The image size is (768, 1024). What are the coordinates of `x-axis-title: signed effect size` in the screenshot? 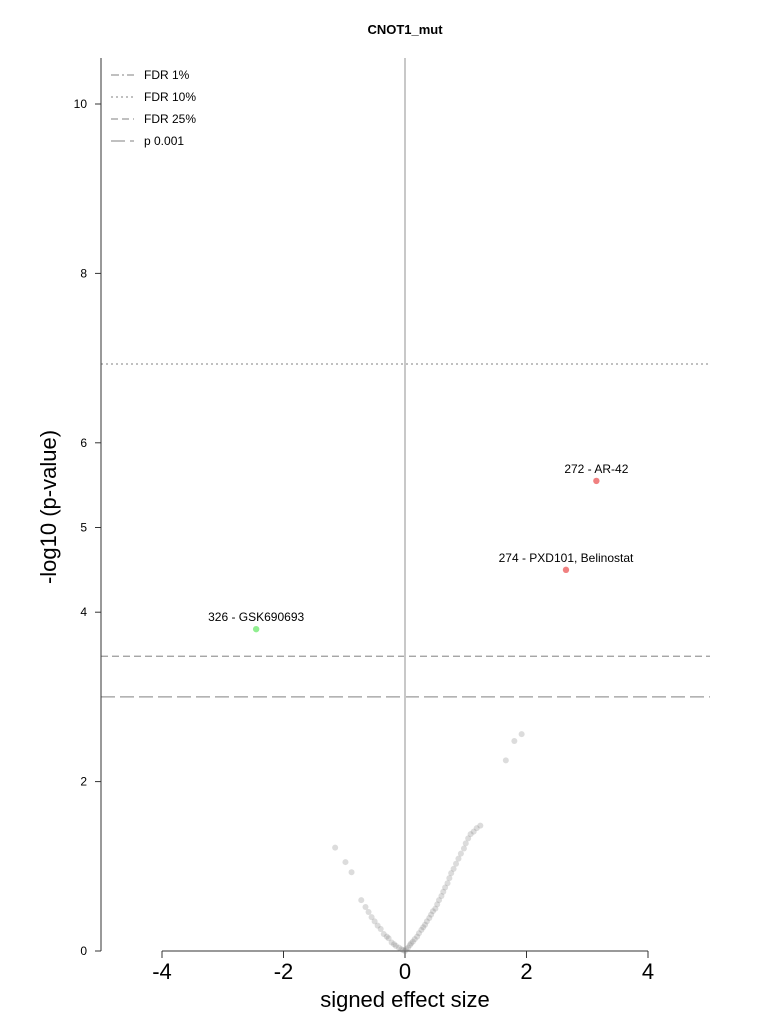 It's located at (405, 999).